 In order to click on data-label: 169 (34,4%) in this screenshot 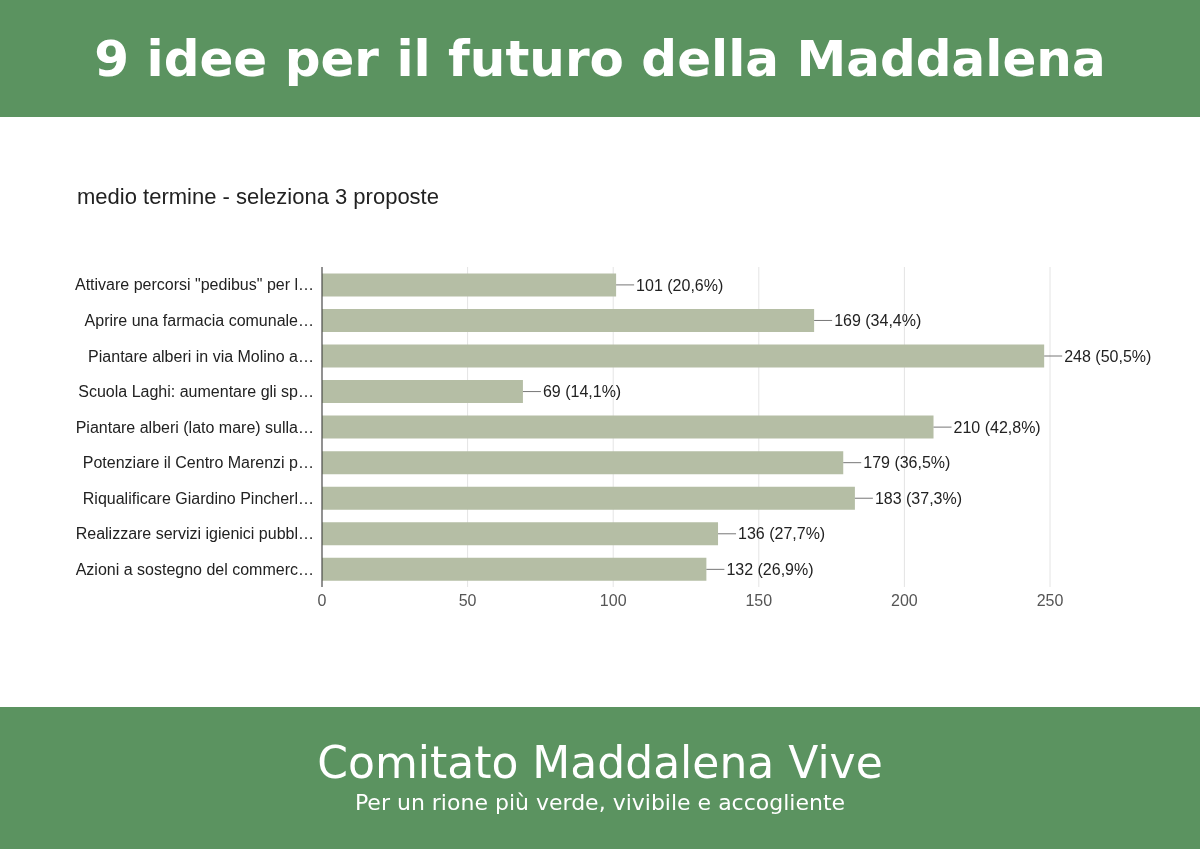, I will do `click(878, 321)`.